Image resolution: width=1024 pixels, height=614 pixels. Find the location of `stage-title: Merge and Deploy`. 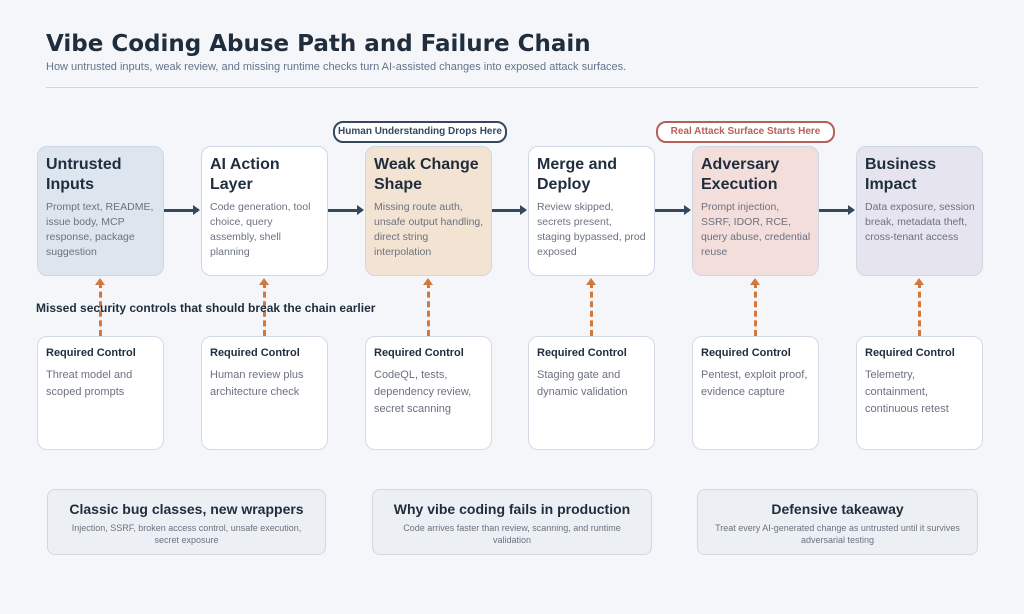

stage-title: Merge and Deploy is located at coordinates (577, 174).